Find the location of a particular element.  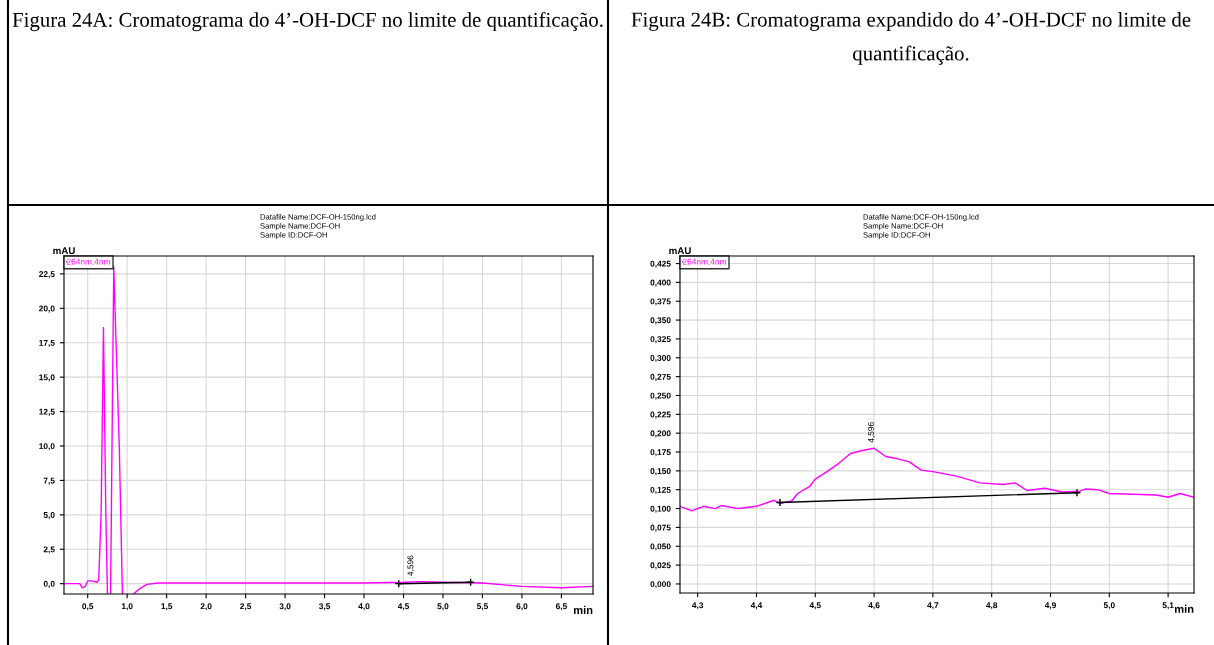

y-tick-label: 0,150 is located at coordinates (660, 472).